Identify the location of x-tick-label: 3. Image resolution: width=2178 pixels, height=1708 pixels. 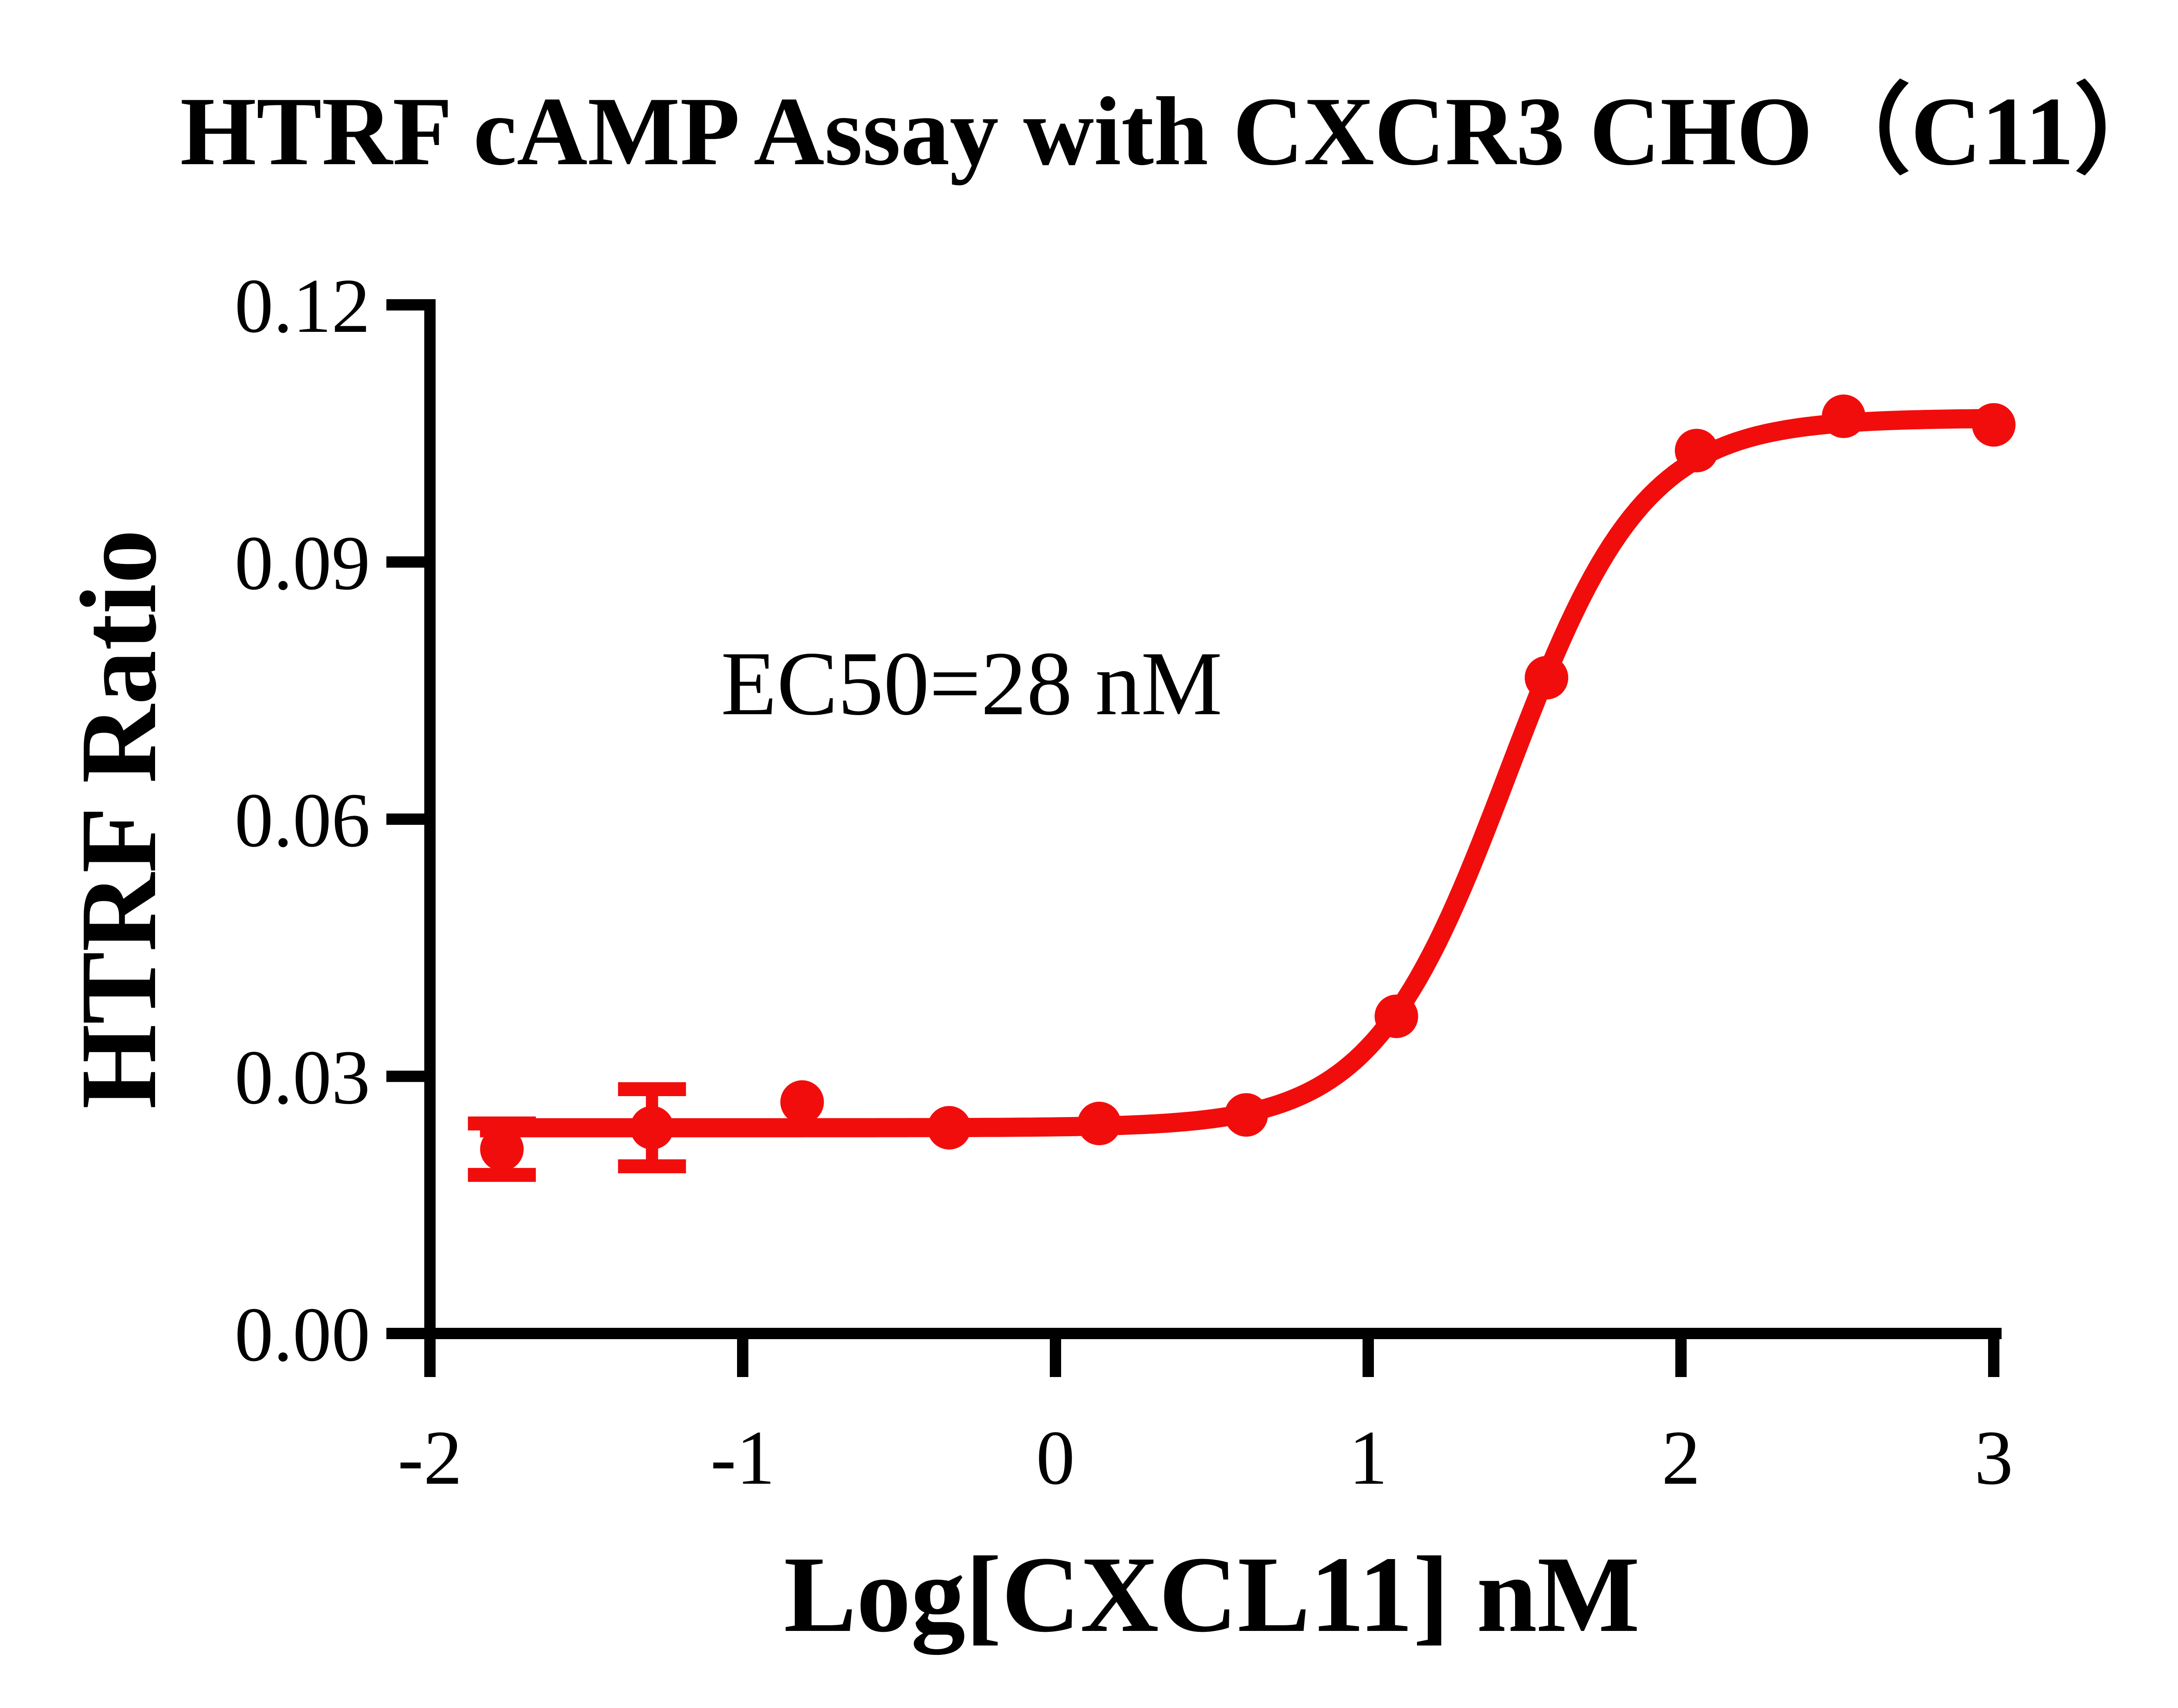
(1994, 1457).